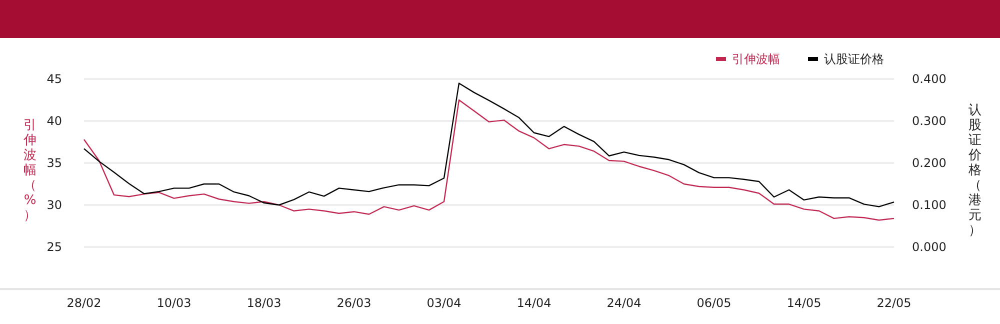  Describe the element at coordinates (929, 205) in the screenshot. I see `y2-tick-label: 0.100` at that location.